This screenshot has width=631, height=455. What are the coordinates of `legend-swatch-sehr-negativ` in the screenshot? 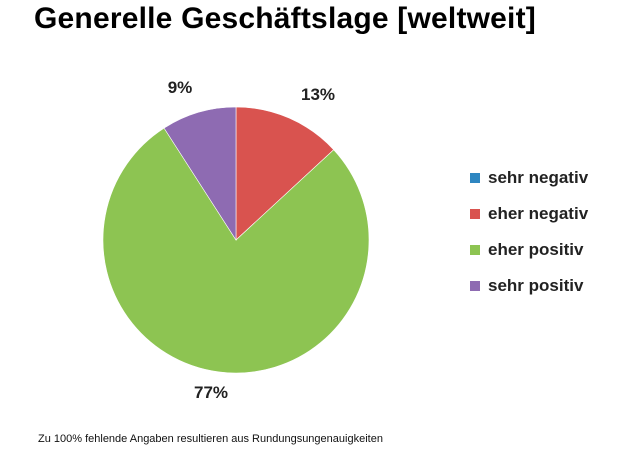 It's located at (475, 178).